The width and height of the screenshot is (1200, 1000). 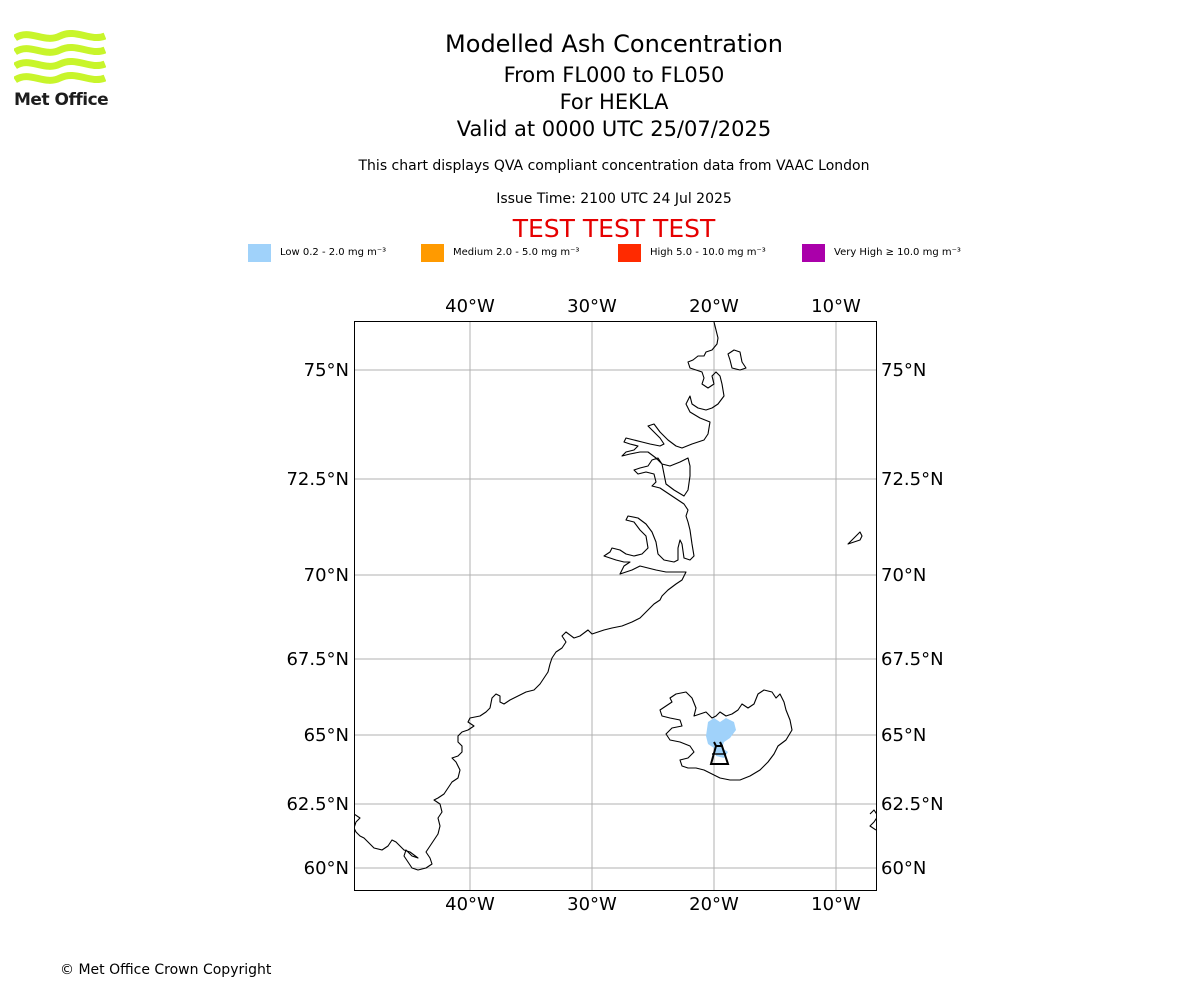 I want to click on issue-time: Issue Time: 2100 UTC 24 Jul 2025, so click(x=614, y=199).